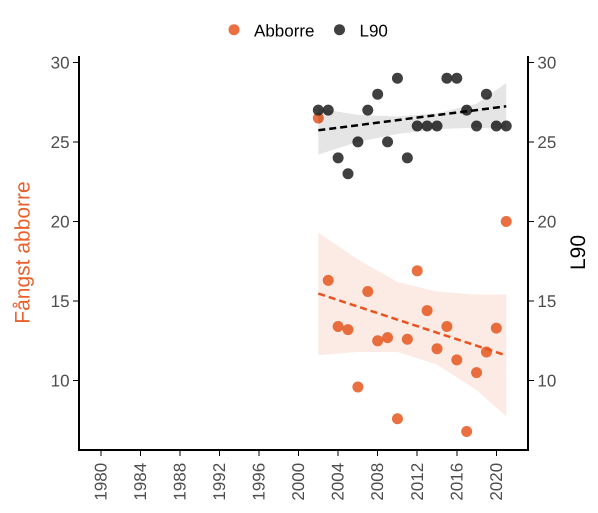  What do you see at coordinates (412, 118) in the screenshot?
I see `line-series` at bounding box center [412, 118].